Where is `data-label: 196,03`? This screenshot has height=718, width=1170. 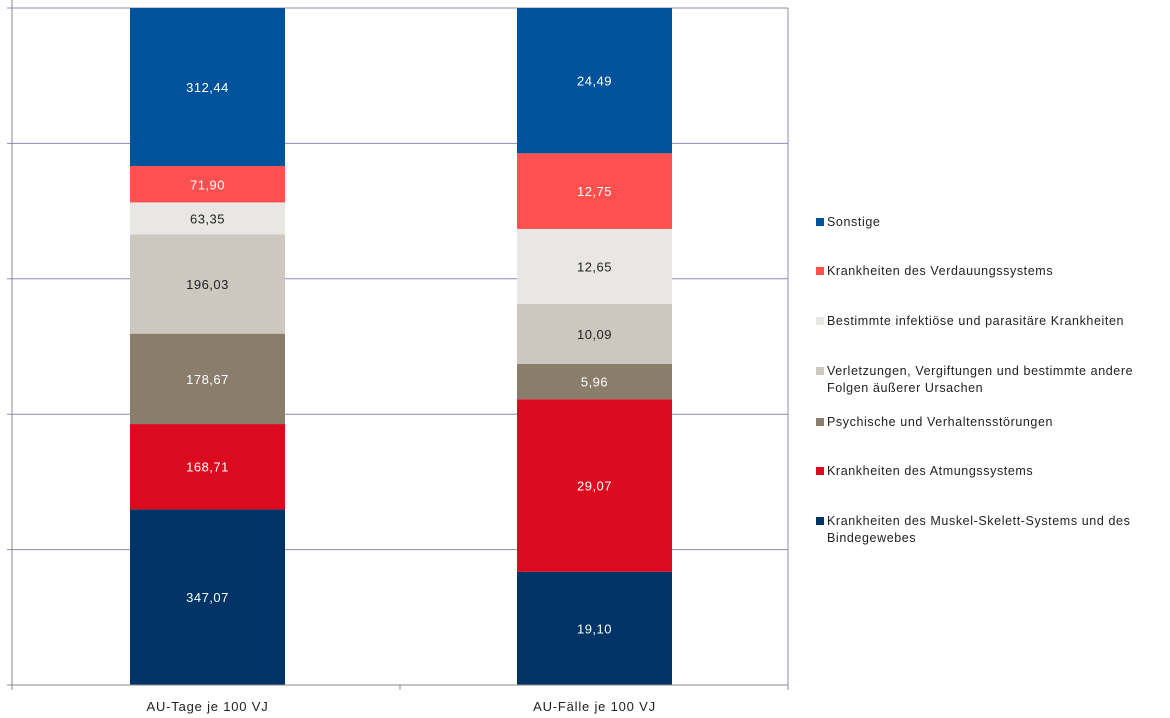
data-label: 196,03 is located at coordinates (207, 284).